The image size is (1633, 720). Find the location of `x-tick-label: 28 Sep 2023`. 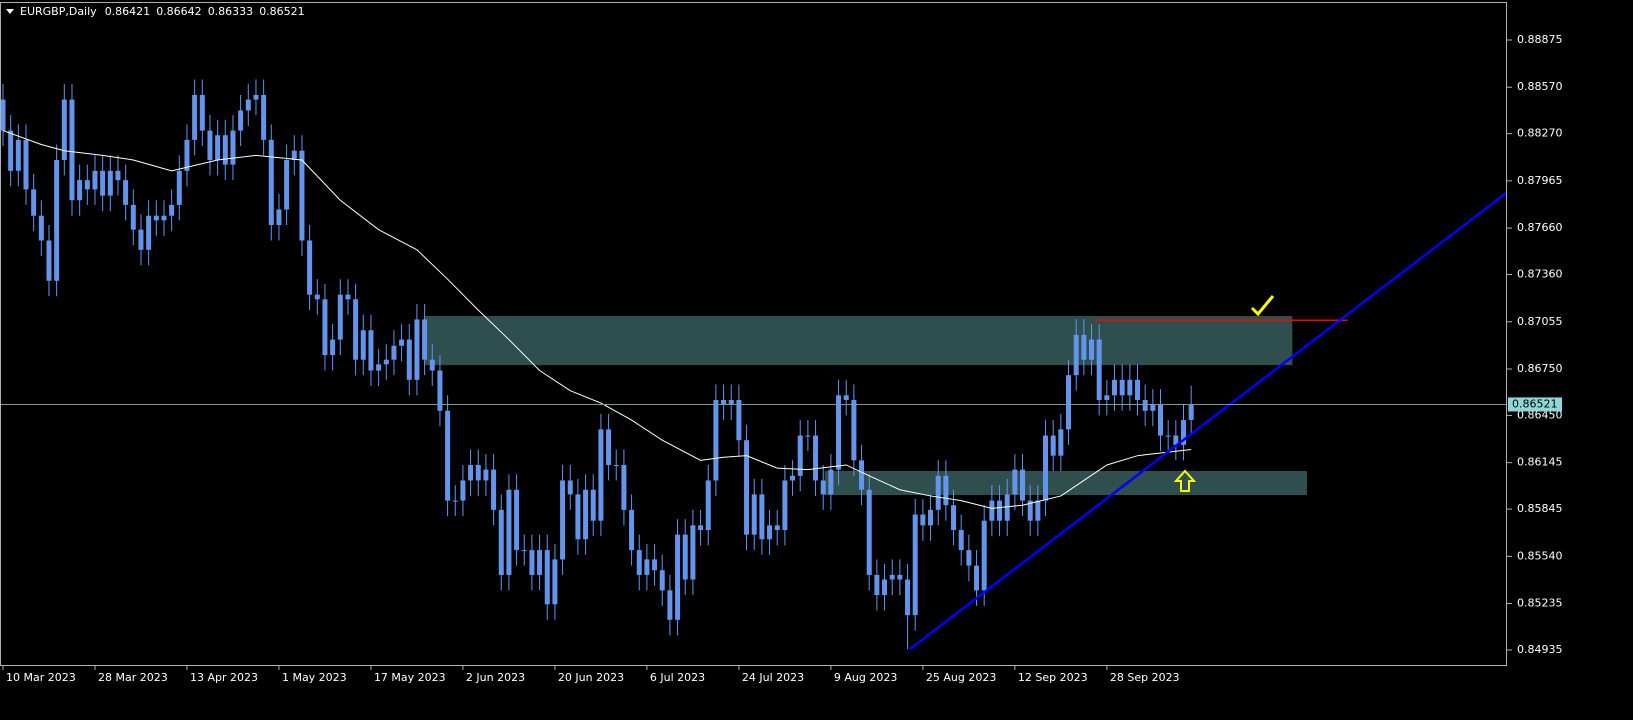

x-tick-label: 28 Sep 2023 is located at coordinates (1145, 677).